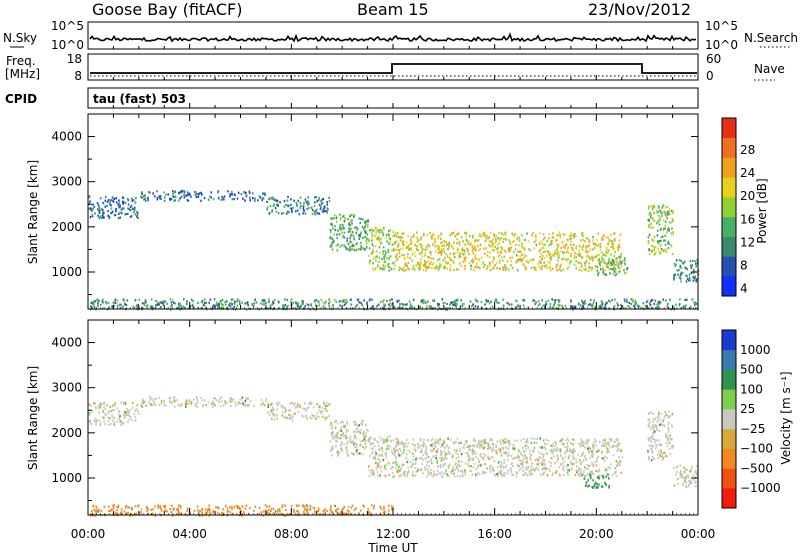 The height and width of the screenshot is (554, 800). I want to click on beam-title: Beam 15, so click(393, 9).